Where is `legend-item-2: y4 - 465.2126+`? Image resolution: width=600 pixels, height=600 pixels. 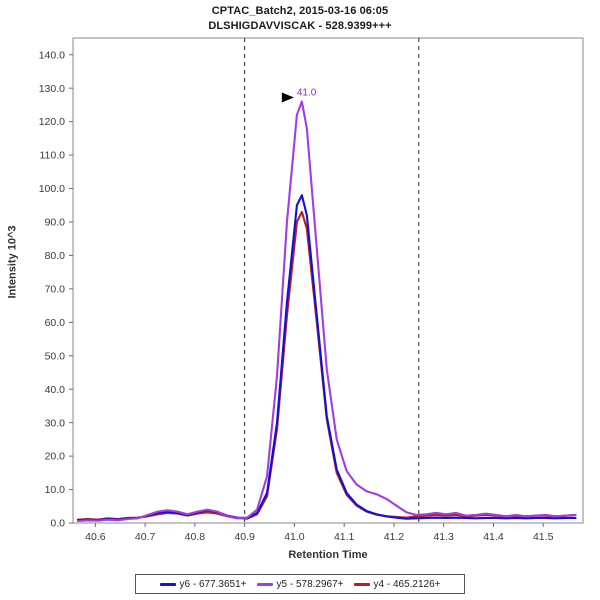
legend-item-2: y4 - 465.2126+ is located at coordinates (397, 584).